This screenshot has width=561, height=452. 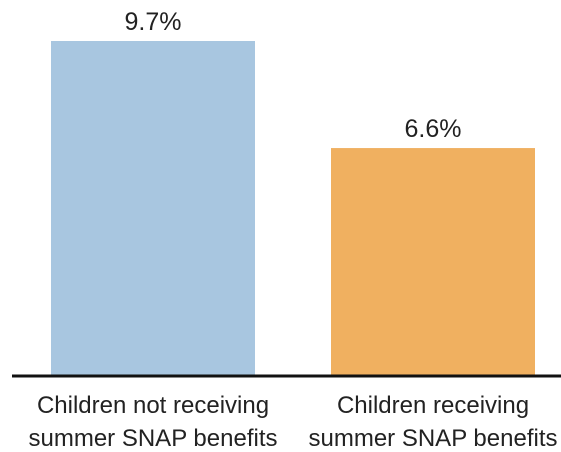 What do you see at coordinates (433, 438) in the screenshot?
I see `category-label-2-line-2: summer SNAP benefits` at bounding box center [433, 438].